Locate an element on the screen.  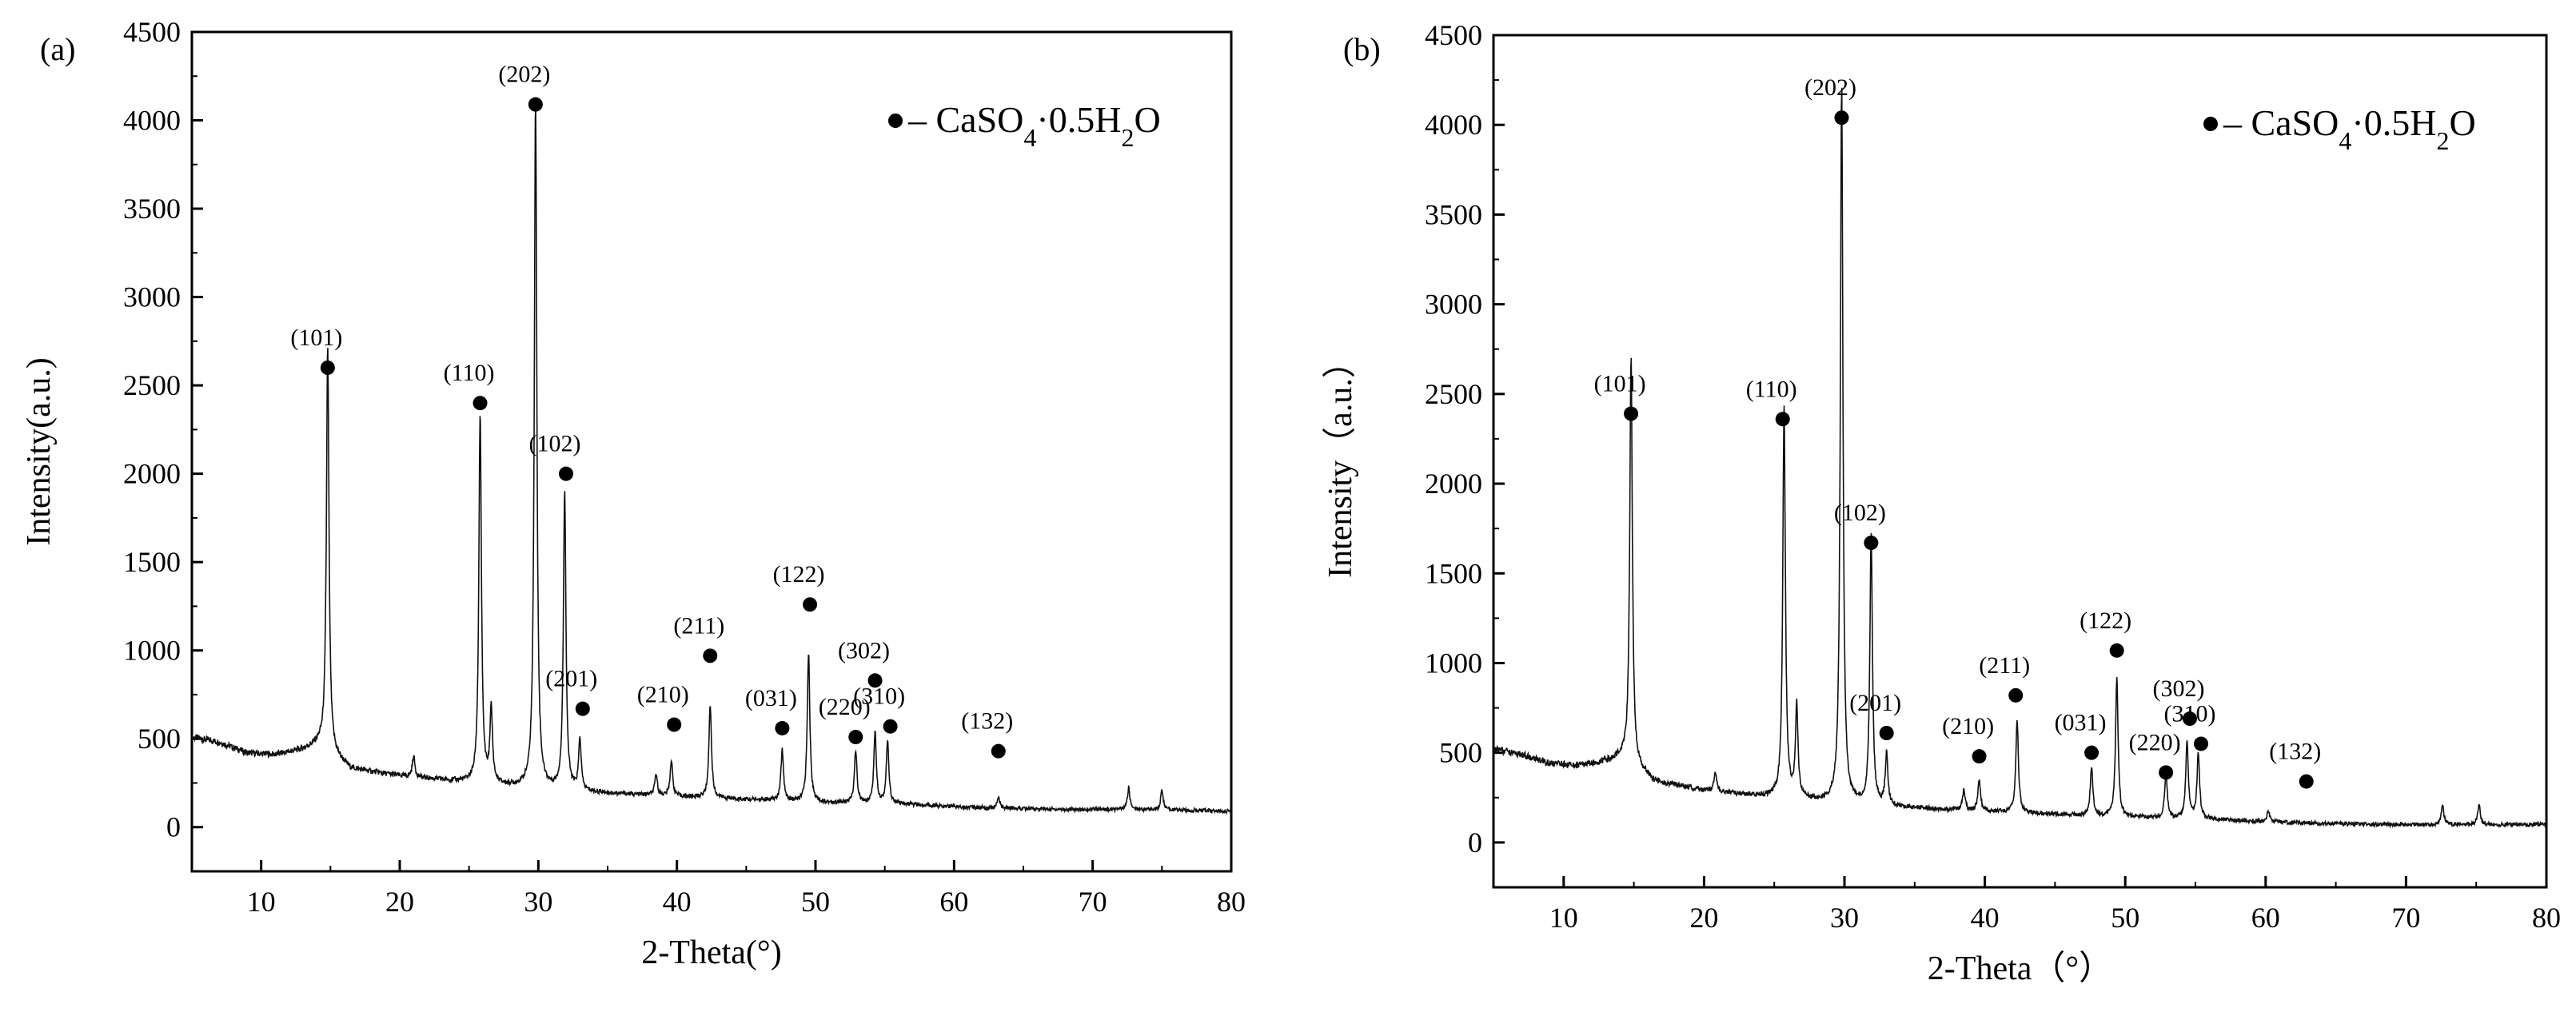
y-axis-label: Intensity(a.u.) is located at coordinates (39, 451).